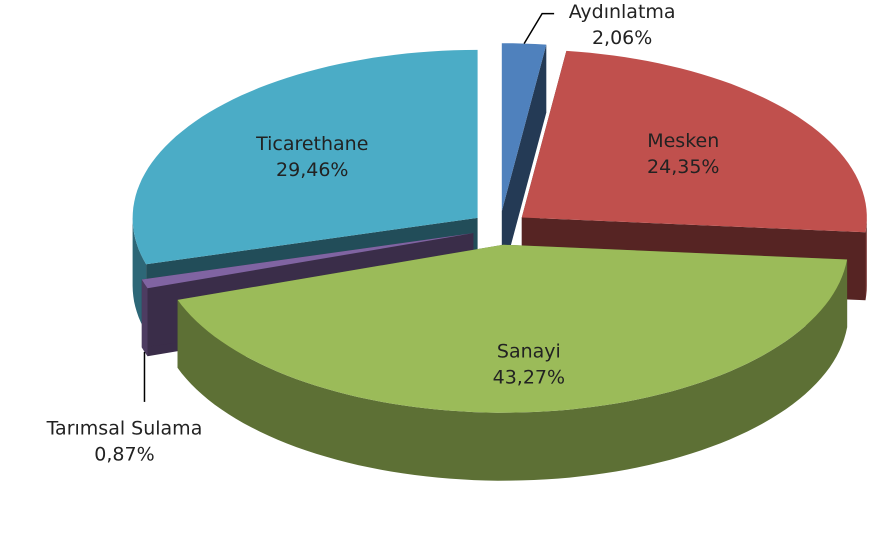 Image resolution: width=896 pixels, height=541 pixels. I want to click on value-label: 29,46%, so click(312, 170).